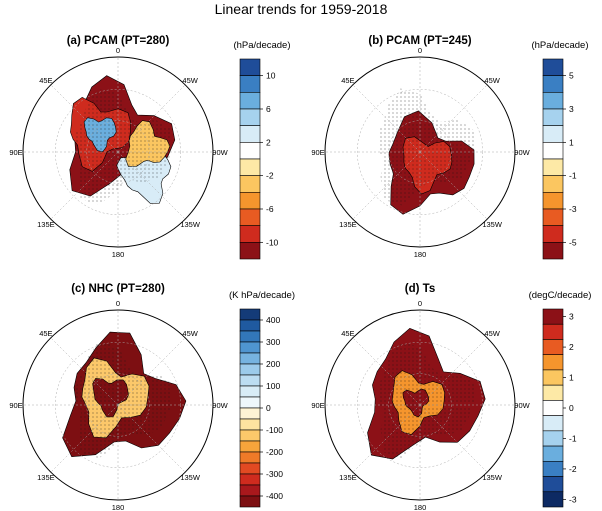 The image size is (602, 511). What do you see at coordinates (571, 109) in the screenshot?
I see `colorbar-tick-label: 3` at bounding box center [571, 109].